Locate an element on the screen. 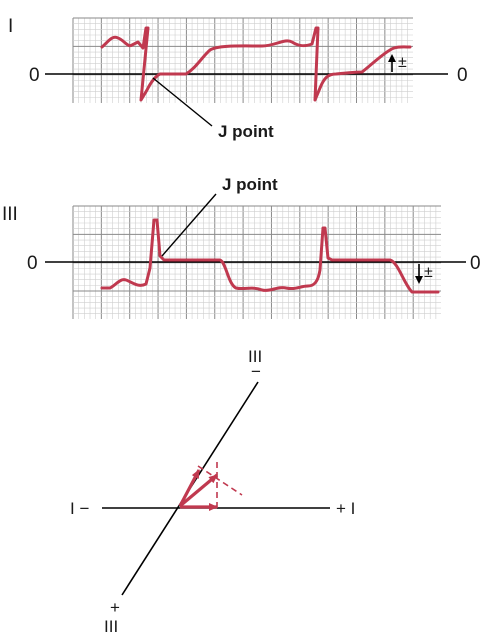  lead-i-label: I is located at coordinates (10, 26).